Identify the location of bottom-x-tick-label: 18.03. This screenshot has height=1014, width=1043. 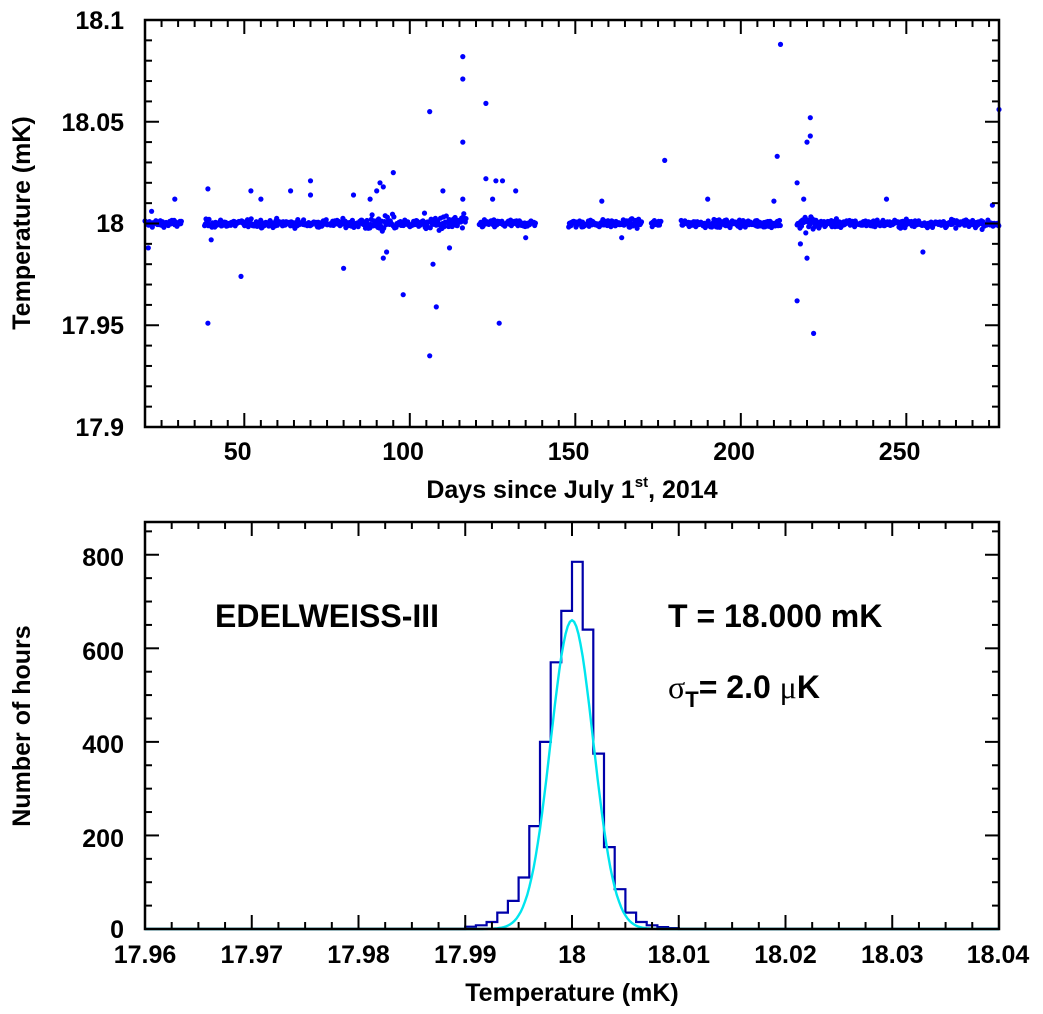
(892, 955).